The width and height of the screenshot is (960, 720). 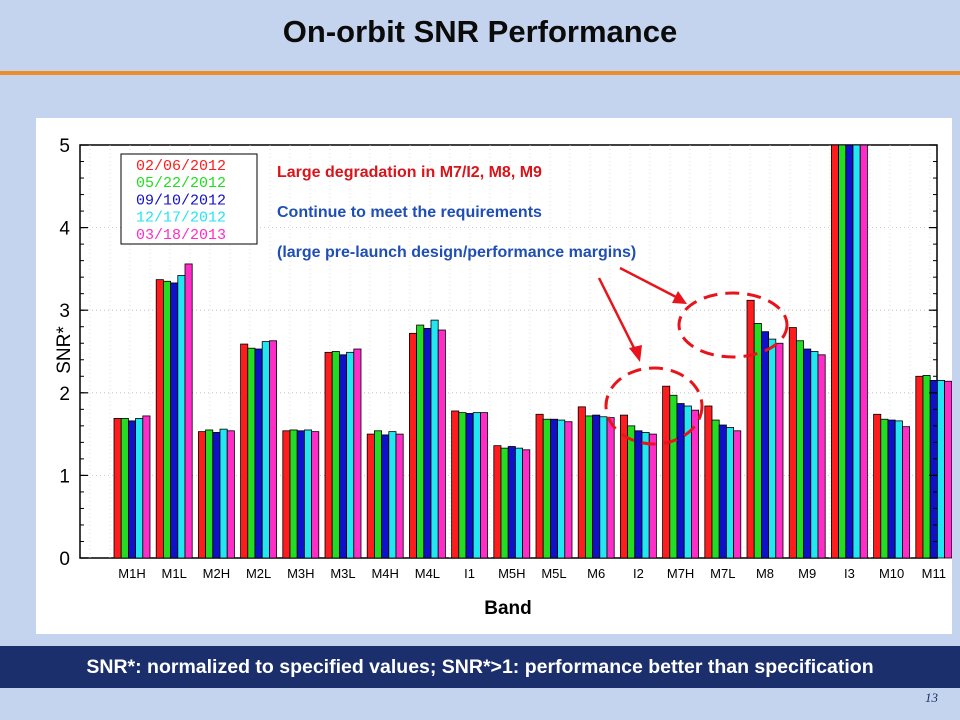 I want to click on x-tick-label: M6, so click(x=596, y=573).